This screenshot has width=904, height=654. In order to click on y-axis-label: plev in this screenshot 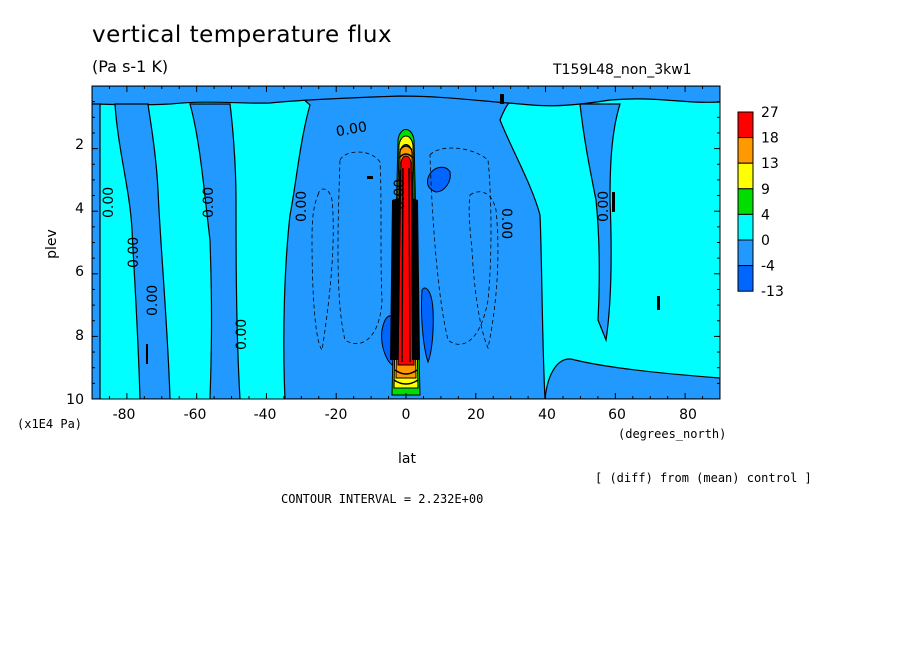, I will do `click(52, 244)`.